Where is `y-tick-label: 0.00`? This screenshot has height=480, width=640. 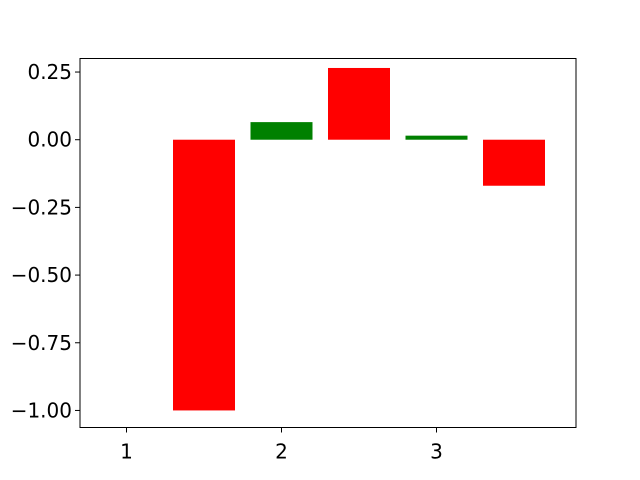 y-tick-label: 0.00 is located at coordinates (49, 140).